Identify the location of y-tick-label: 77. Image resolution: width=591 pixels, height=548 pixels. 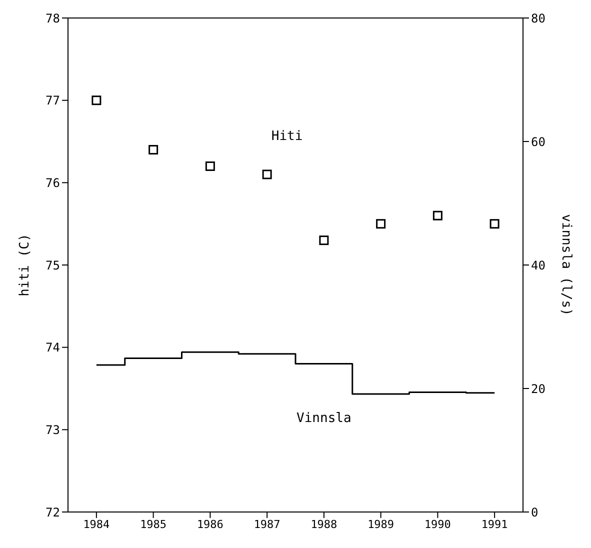
(53, 101).